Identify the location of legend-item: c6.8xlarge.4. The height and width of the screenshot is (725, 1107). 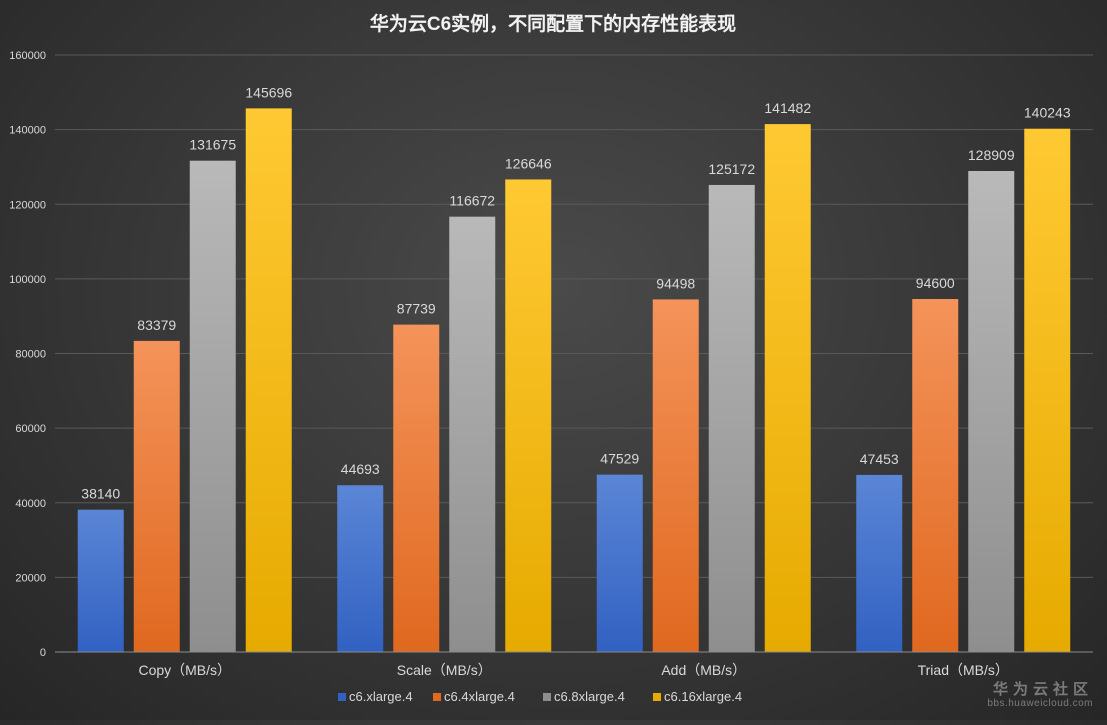
(584, 696).